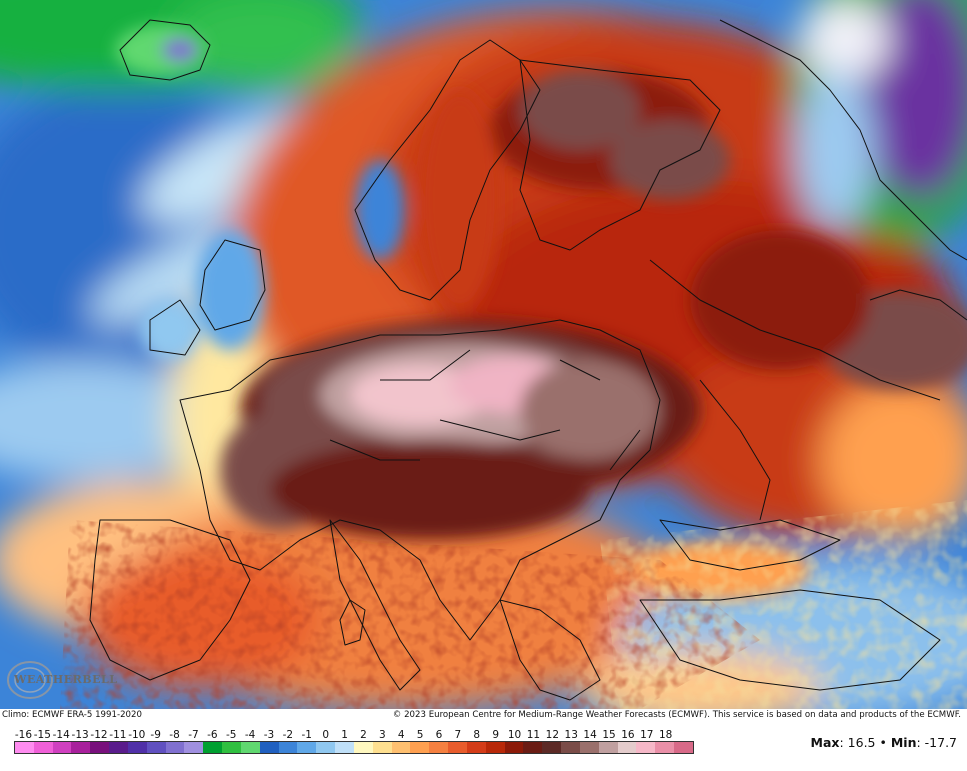  I want to click on legend-tick-label: -15, so click(42, 735).